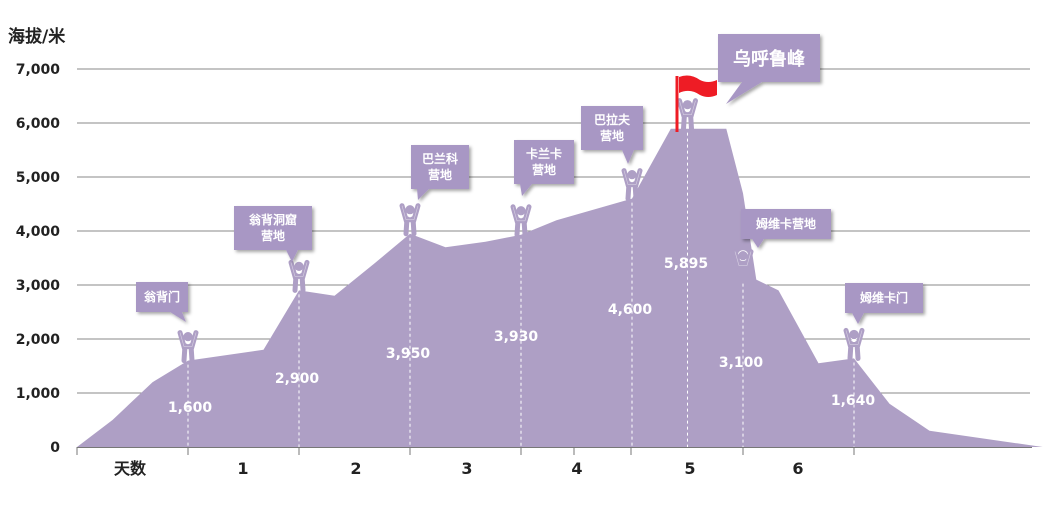  What do you see at coordinates (273, 219) in the screenshot?
I see `callout-text: 翁背洞窟` at bounding box center [273, 219].